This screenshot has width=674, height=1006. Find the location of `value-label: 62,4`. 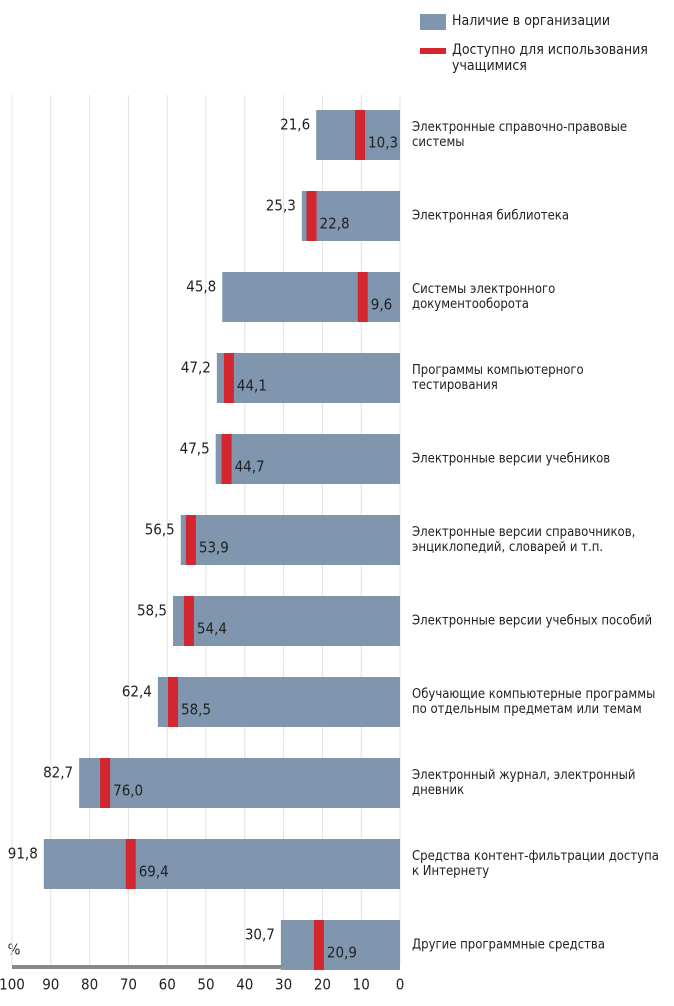

value-label: 62,4 is located at coordinates (137, 692).